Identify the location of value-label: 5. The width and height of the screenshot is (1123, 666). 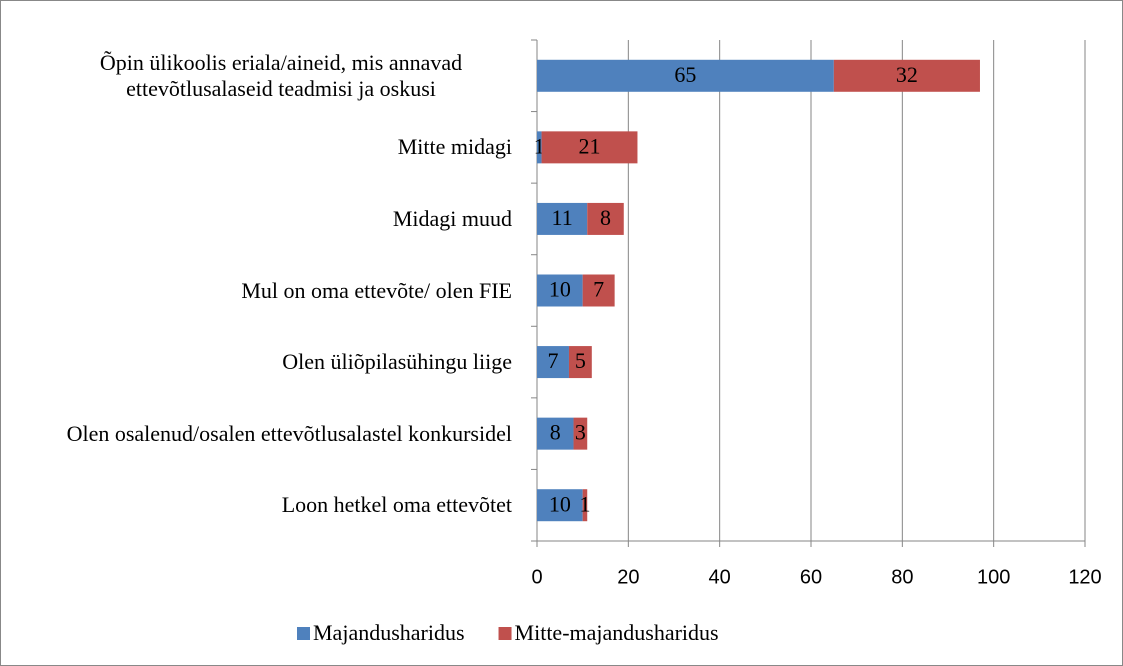
(580, 360).